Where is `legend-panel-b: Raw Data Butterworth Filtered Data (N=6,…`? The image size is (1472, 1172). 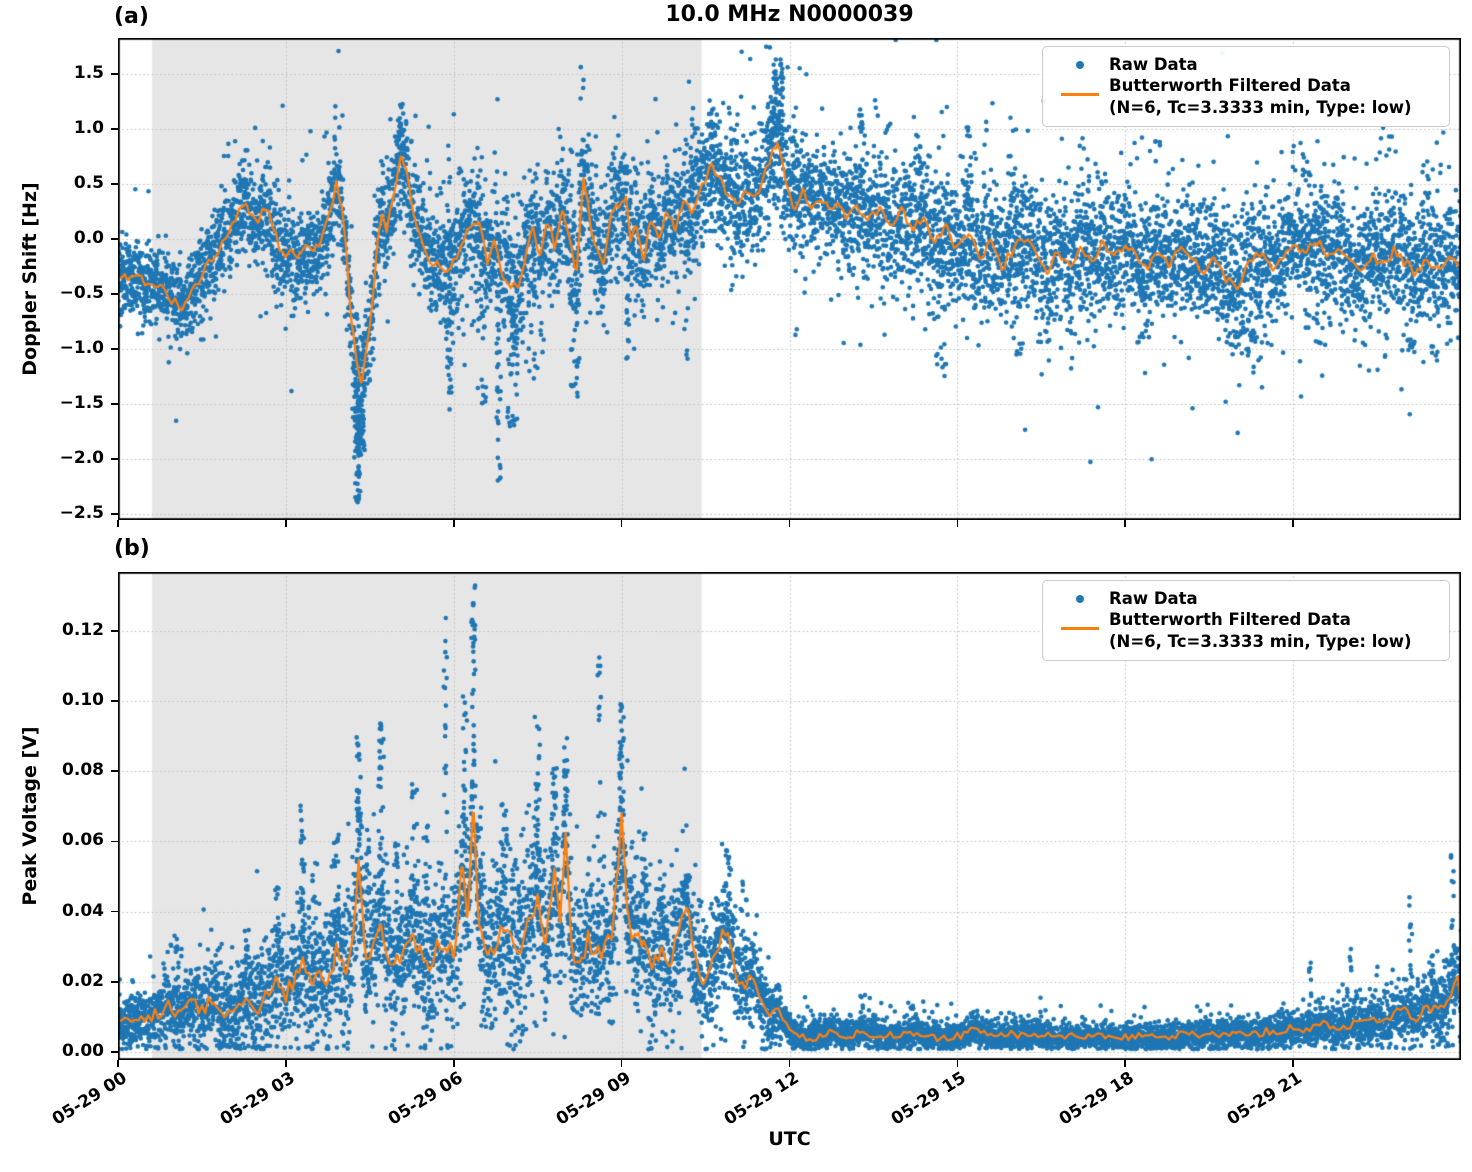 legend-panel-b: Raw Data Butterworth Filtered Data (N=6,… is located at coordinates (1246, 621).